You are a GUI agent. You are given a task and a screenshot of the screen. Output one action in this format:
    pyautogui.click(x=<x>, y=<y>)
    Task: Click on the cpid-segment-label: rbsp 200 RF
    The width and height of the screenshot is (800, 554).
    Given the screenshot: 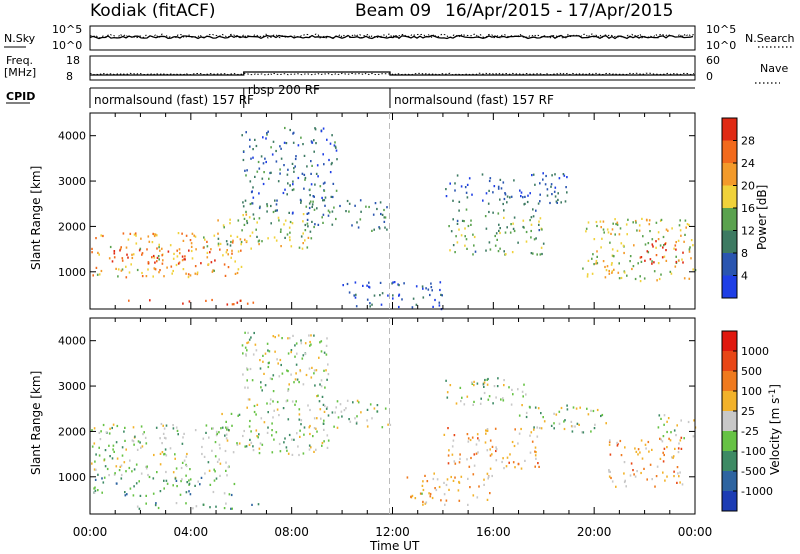 What is the action you would take?
    pyautogui.click(x=284, y=90)
    